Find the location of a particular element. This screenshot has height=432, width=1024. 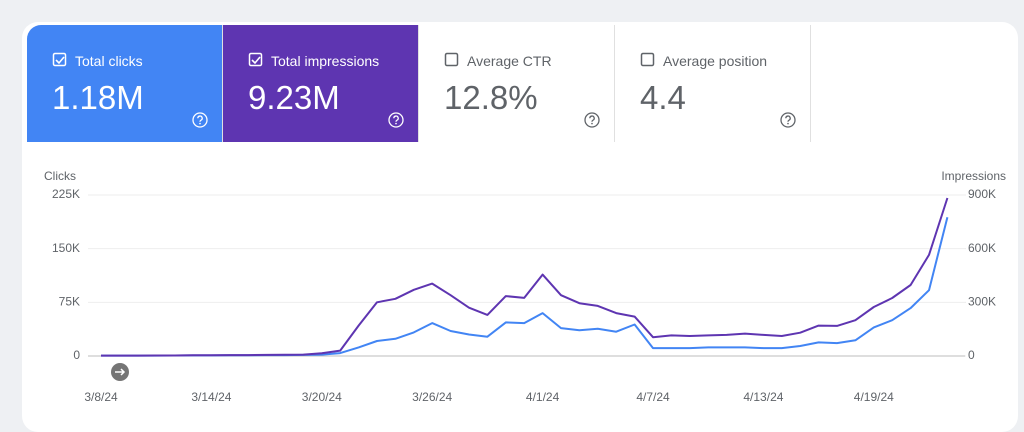

x-tick-label: 3/14/24 is located at coordinates (211, 397).